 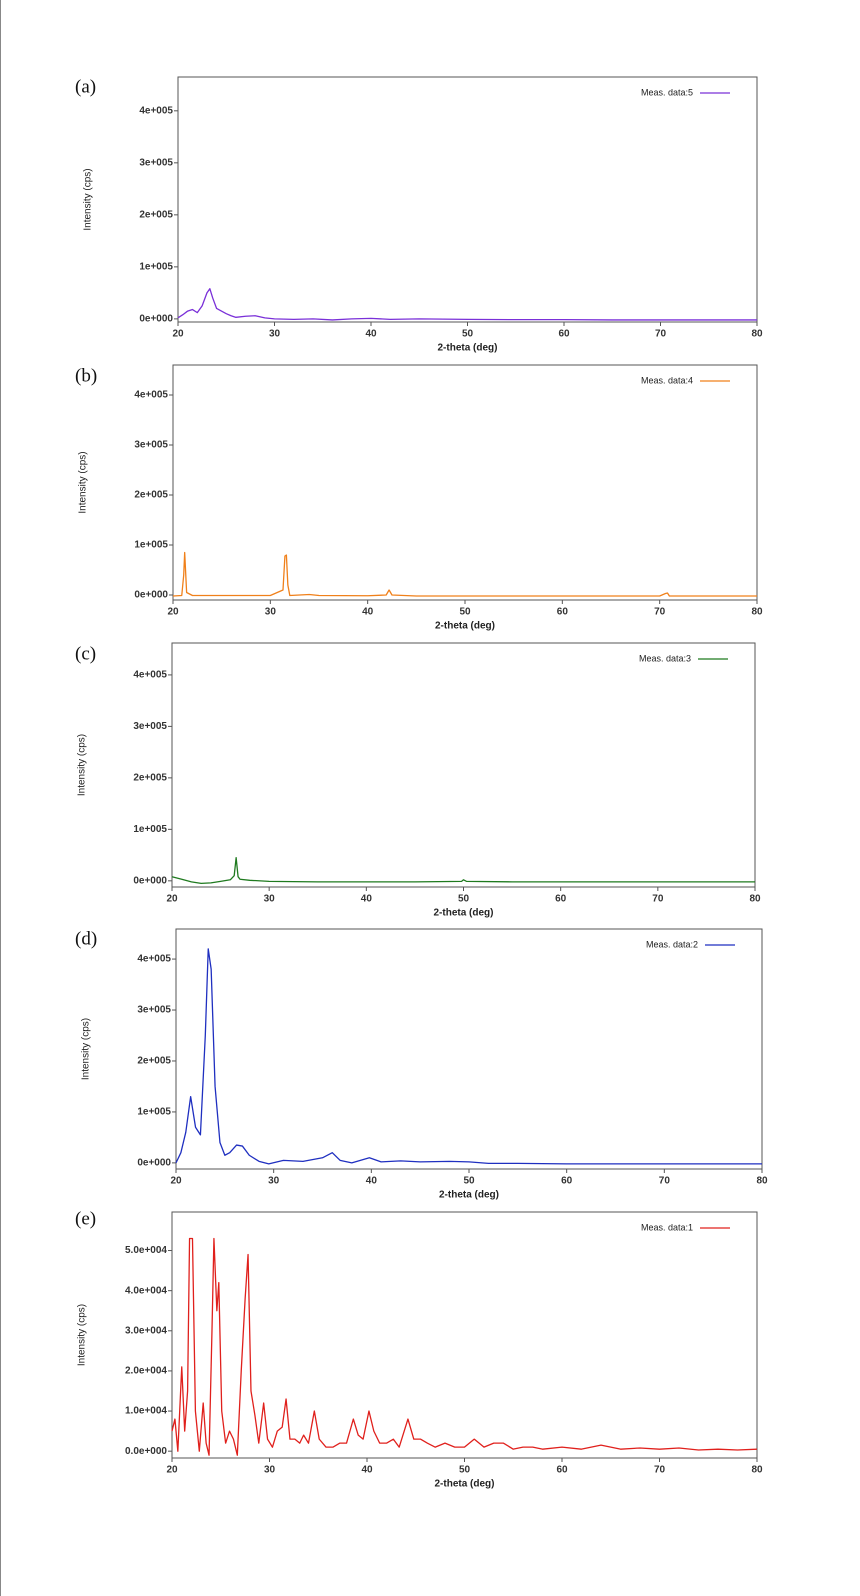 I want to click on y-tick-label: 4.0e+004, so click(x=146, y=1290).